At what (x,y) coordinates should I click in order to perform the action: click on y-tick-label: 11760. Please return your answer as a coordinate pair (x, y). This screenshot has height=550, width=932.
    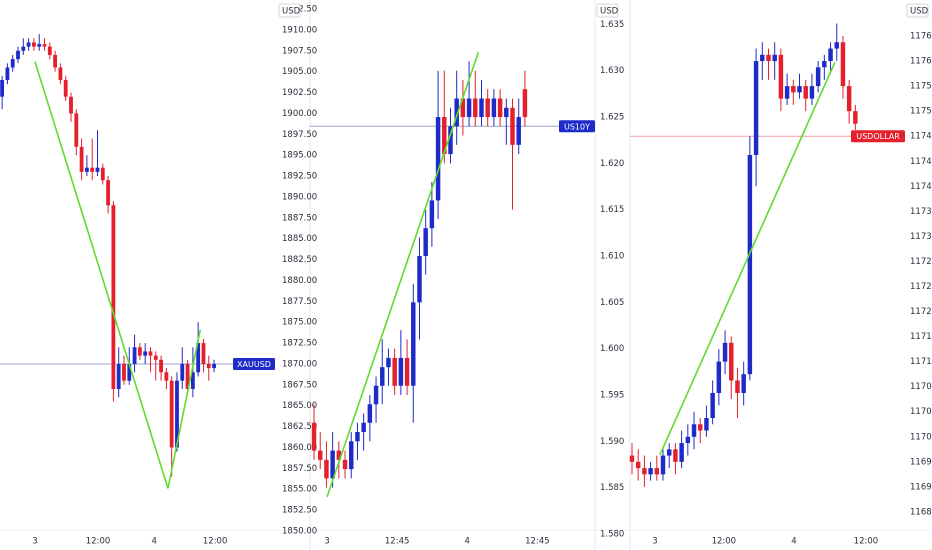
    Looking at the image, I should click on (921, 62).